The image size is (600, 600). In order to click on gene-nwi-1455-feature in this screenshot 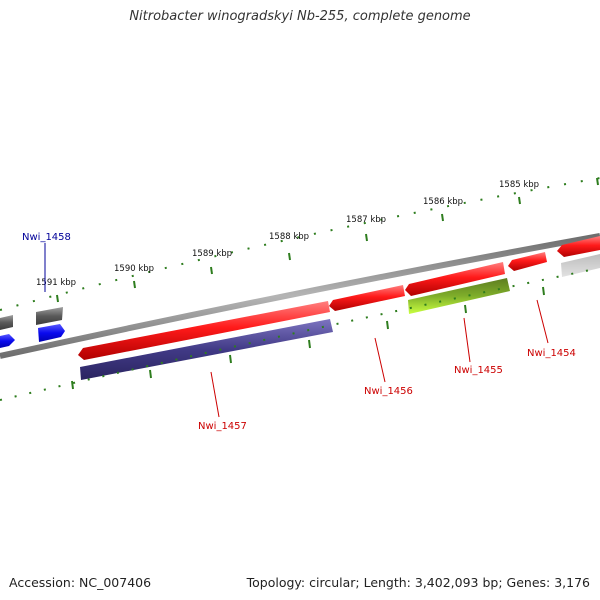, I will do `click(455, 279)`.